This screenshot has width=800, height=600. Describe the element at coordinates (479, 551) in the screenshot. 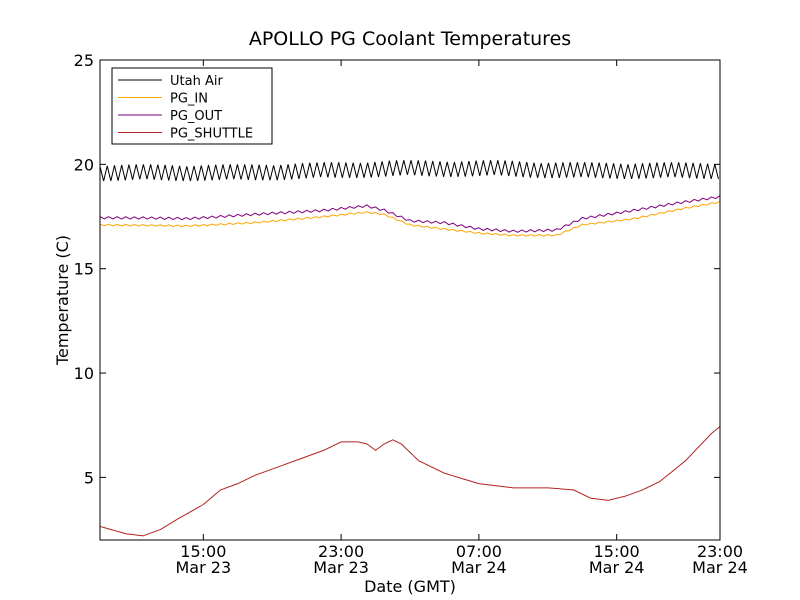

I see `x-tick-time-2: 07:00` at that location.